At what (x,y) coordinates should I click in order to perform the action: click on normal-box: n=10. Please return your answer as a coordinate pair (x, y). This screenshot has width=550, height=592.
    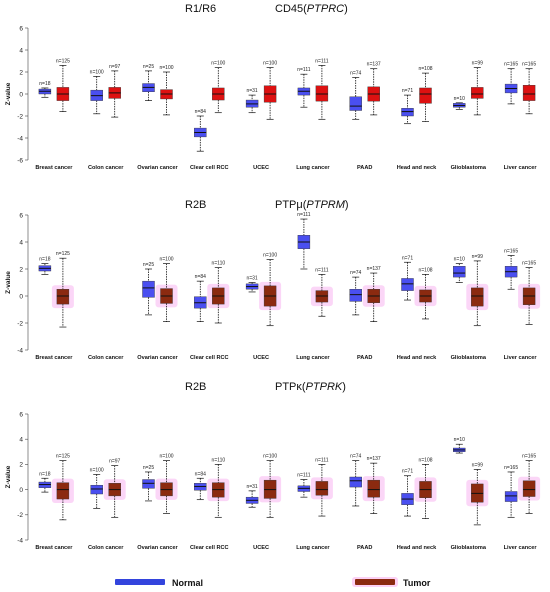
    Looking at the image, I should click on (459, 445).